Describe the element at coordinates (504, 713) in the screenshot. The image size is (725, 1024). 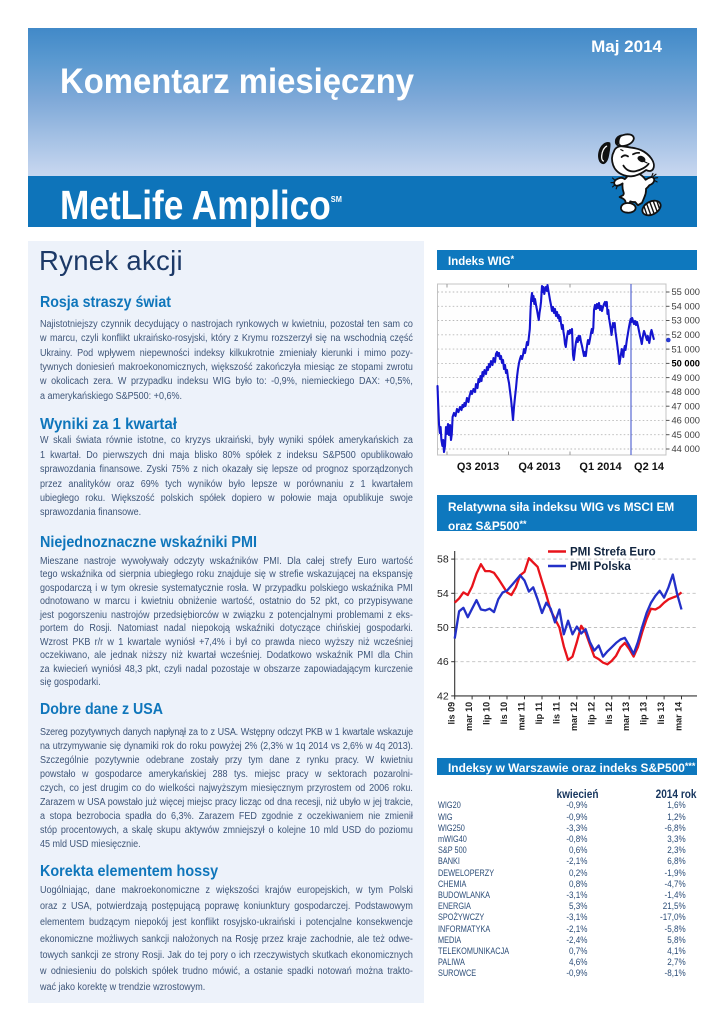
I see `svg-text: lis 10` at that location.